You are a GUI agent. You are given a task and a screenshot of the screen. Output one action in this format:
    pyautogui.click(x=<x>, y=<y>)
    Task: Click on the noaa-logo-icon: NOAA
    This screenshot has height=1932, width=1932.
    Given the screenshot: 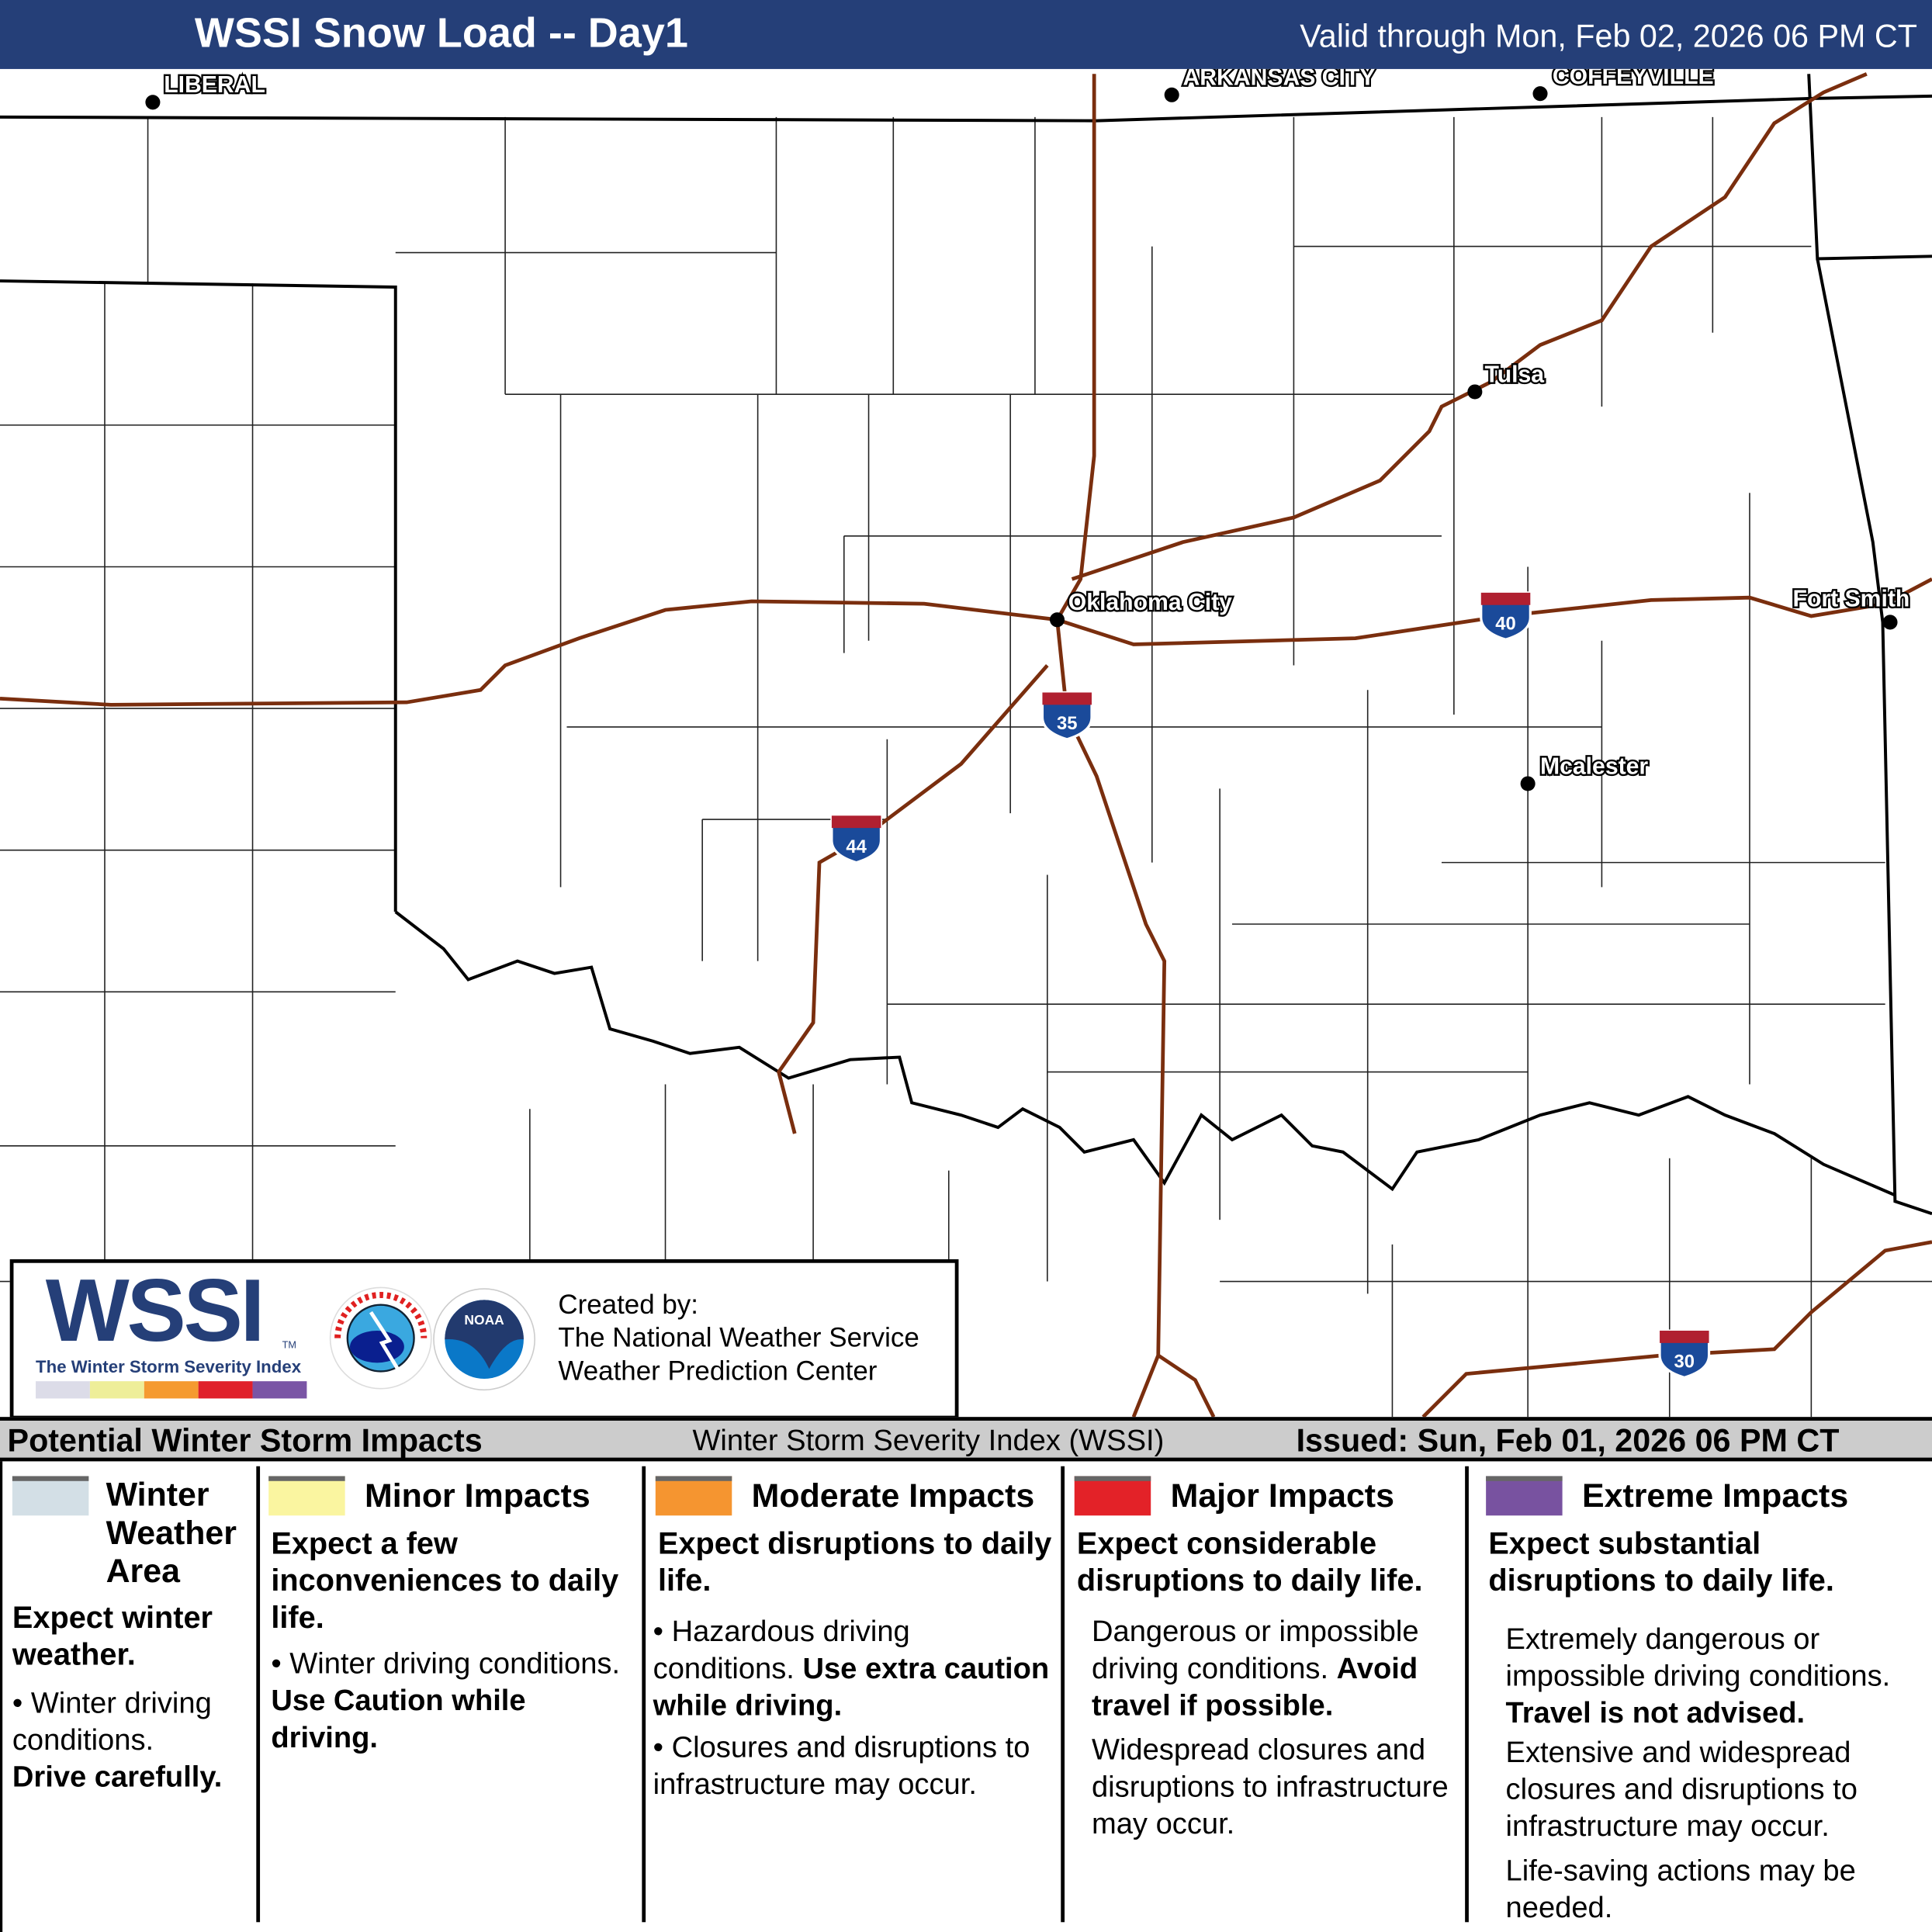 What is the action you would take?
    pyautogui.click(x=484, y=1339)
    